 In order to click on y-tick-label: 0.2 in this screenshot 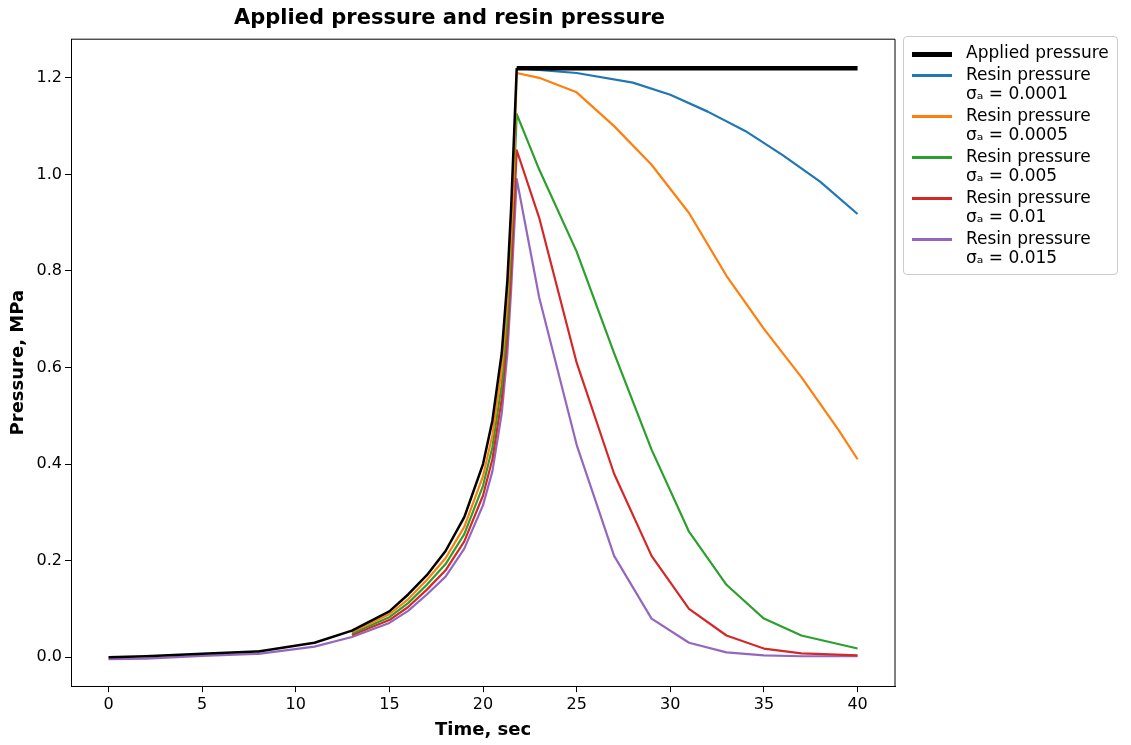, I will do `click(49, 559)`.